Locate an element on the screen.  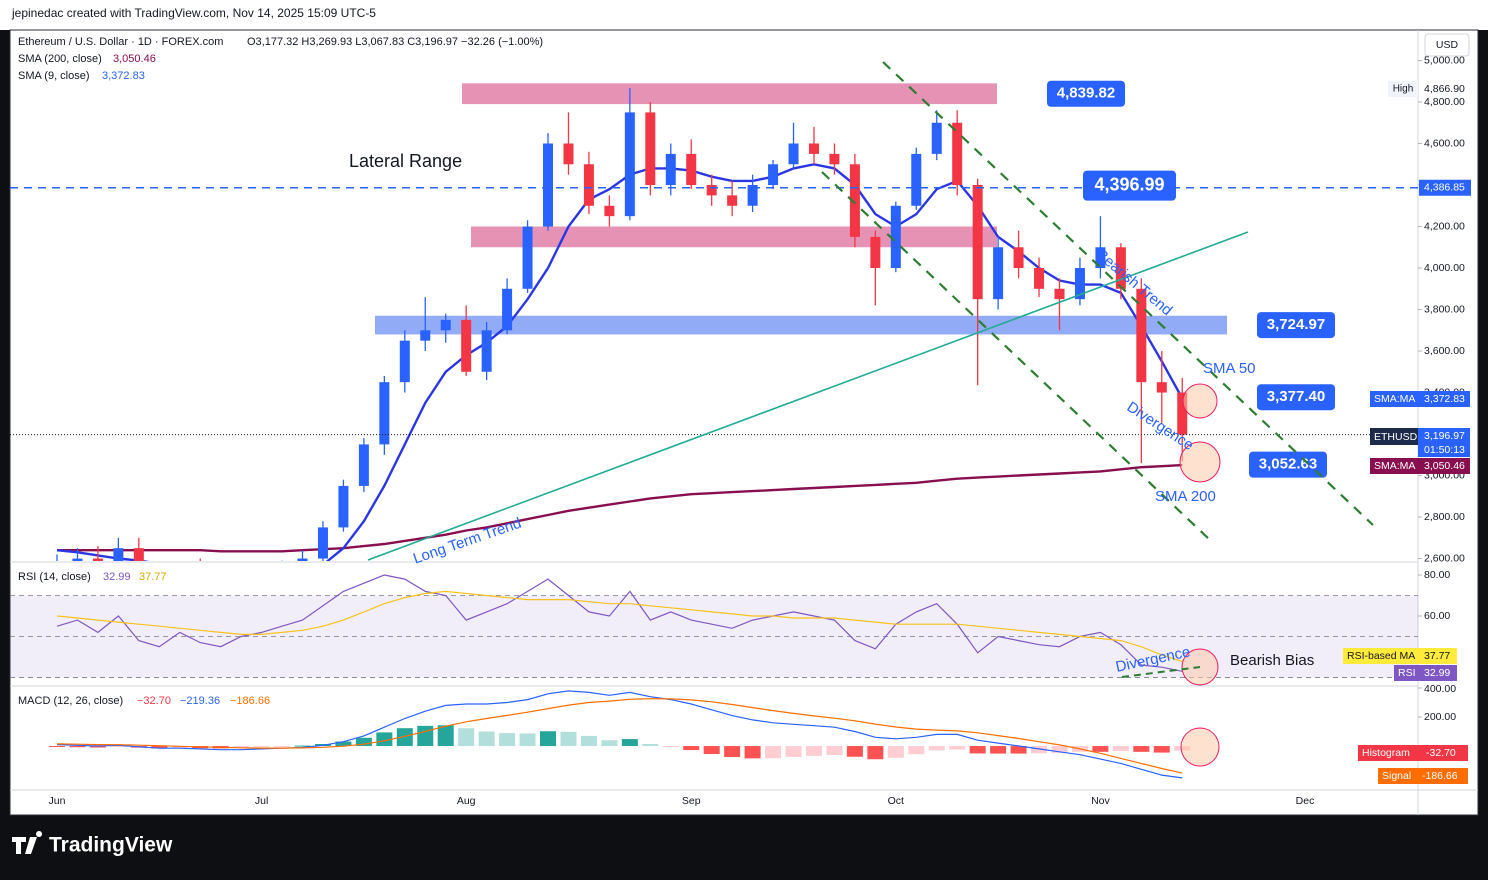
currency-button is located at coordinates (1447, 45).